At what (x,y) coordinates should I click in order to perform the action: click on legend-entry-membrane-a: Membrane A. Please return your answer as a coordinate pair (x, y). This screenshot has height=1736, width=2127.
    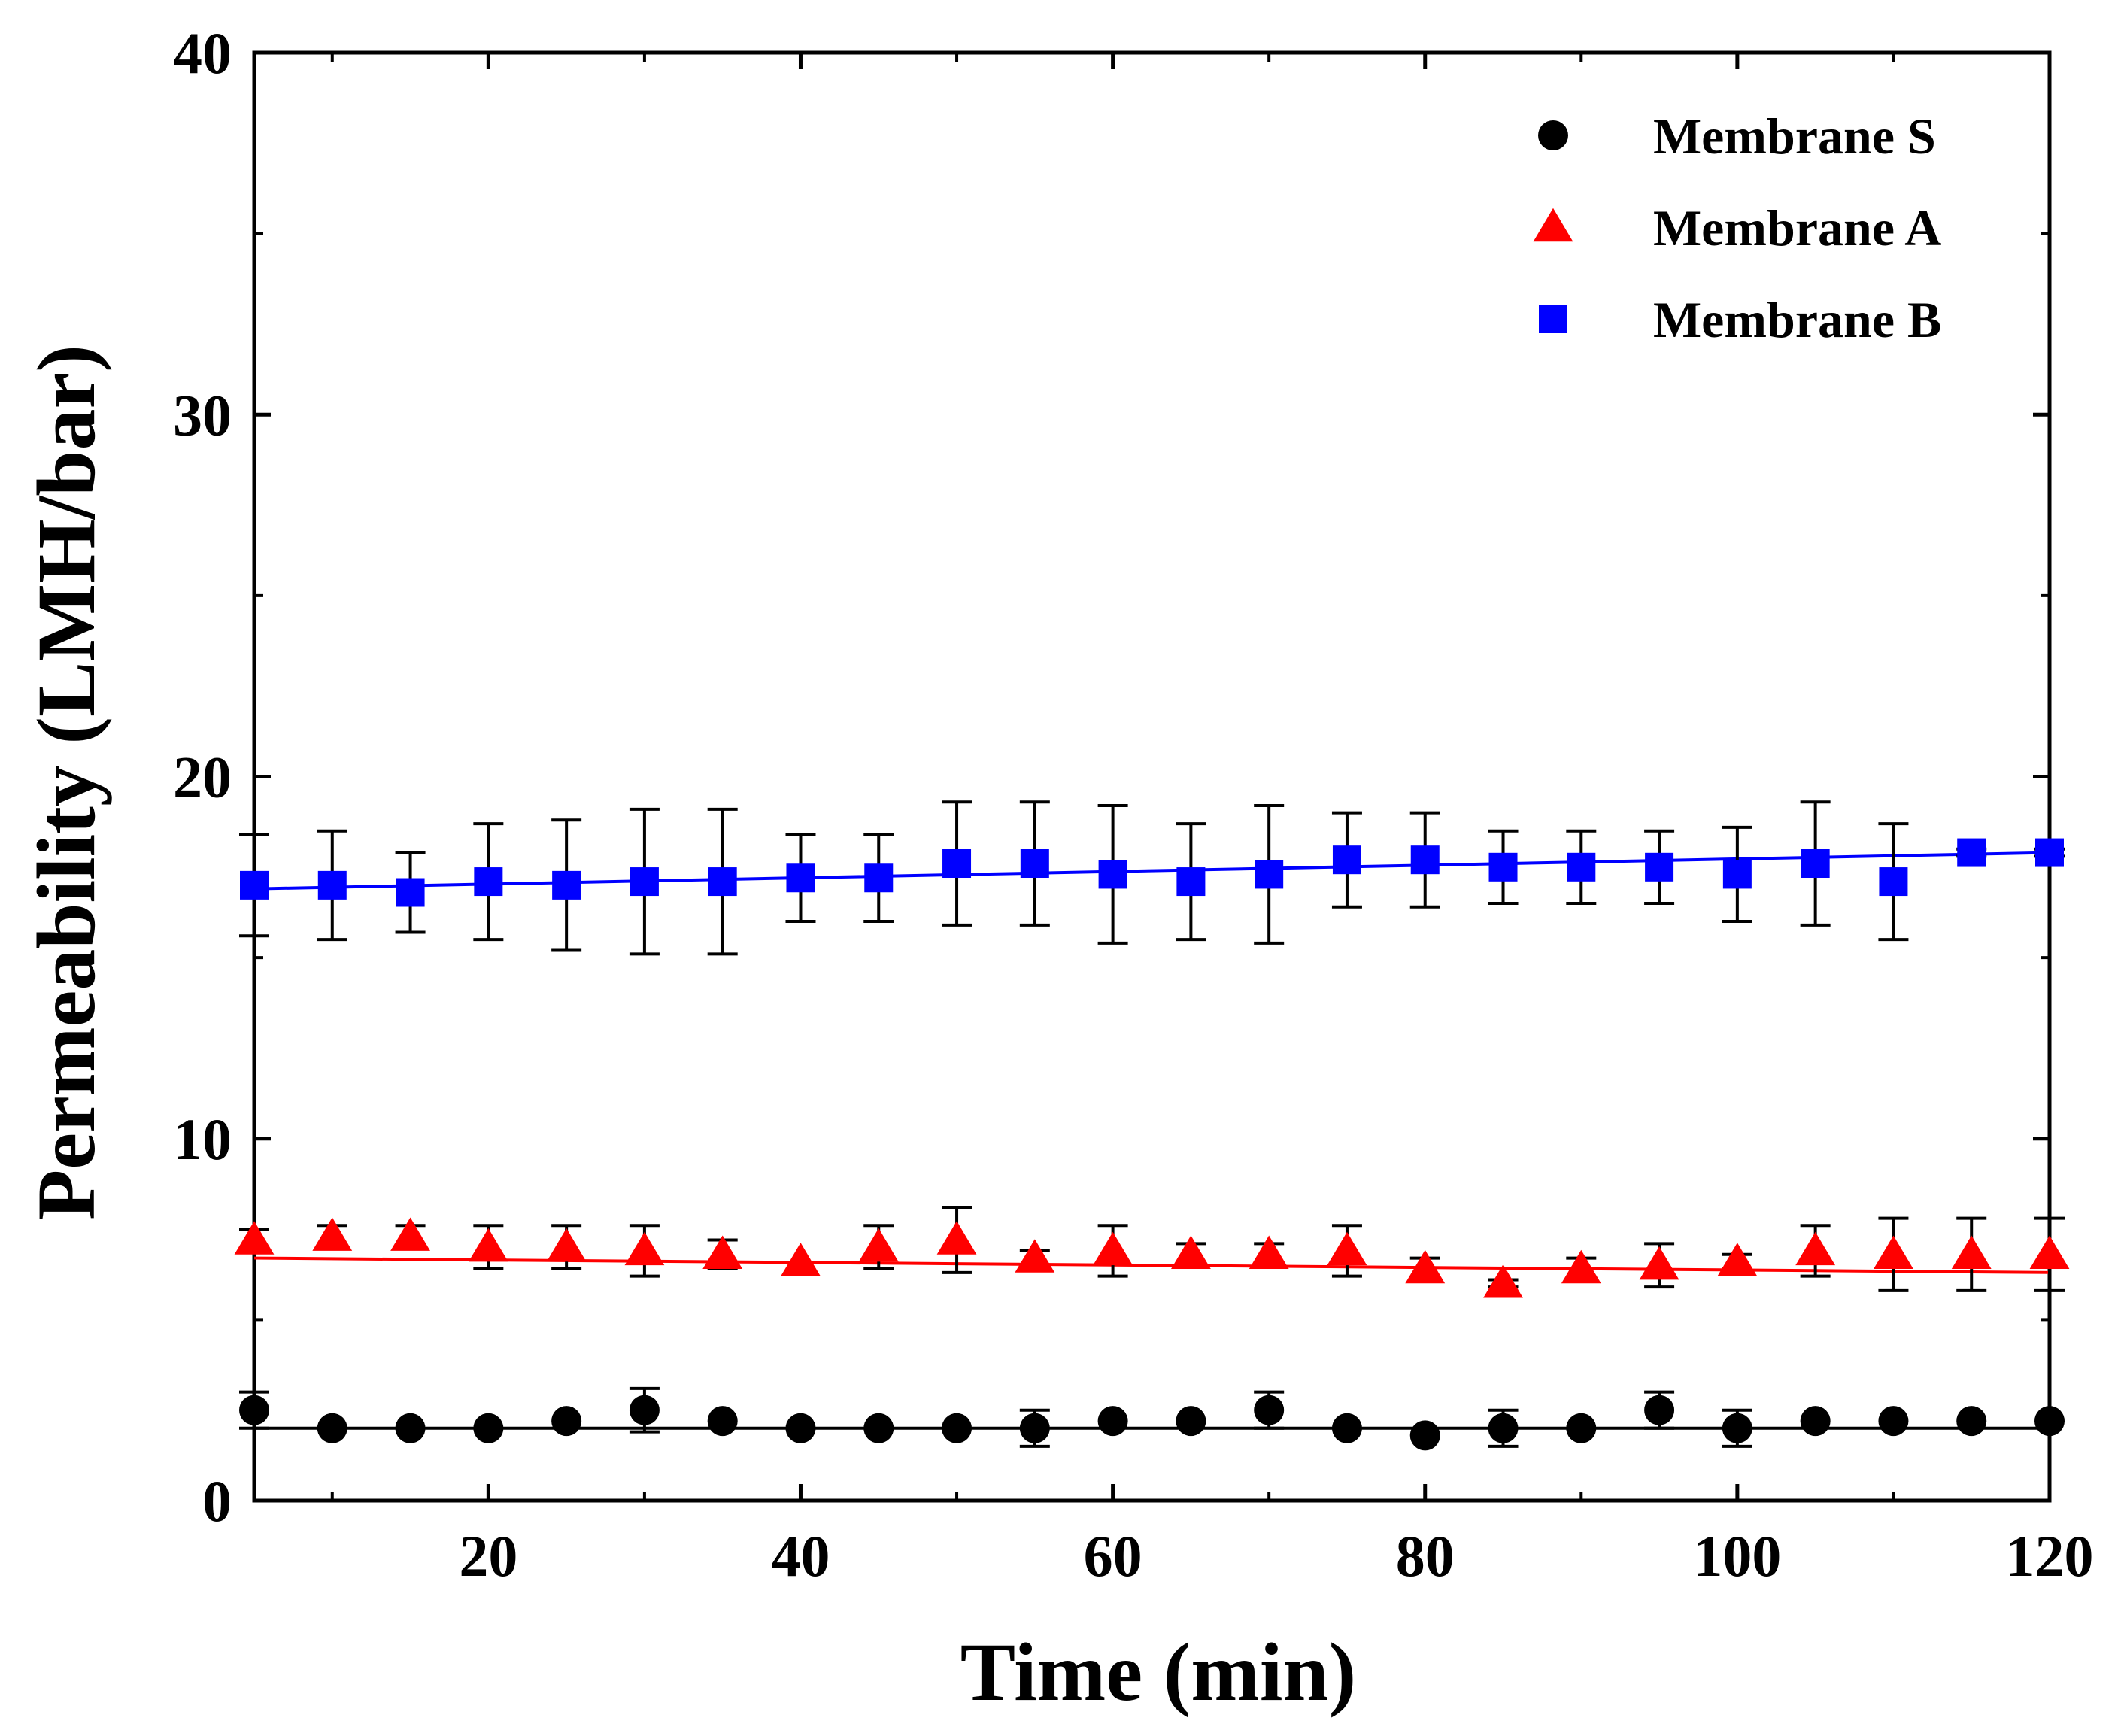
    Looking at the image, I should click on (1737, 227).